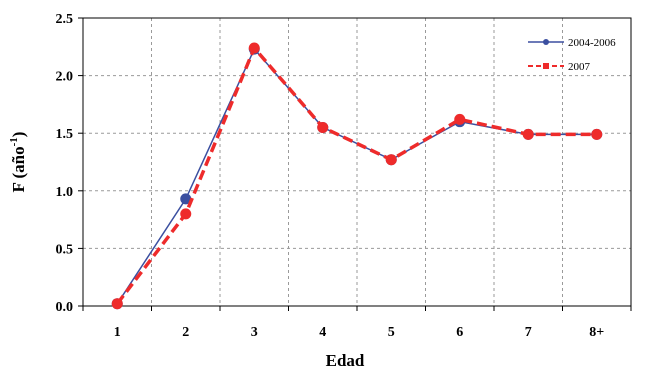 Image resolution: width=645 pixels, height=372 pixels. What do you see at coordinates (322, 332) in the screenshot?
I see `x-tick-label: 4` at bounding box center [322, 332].